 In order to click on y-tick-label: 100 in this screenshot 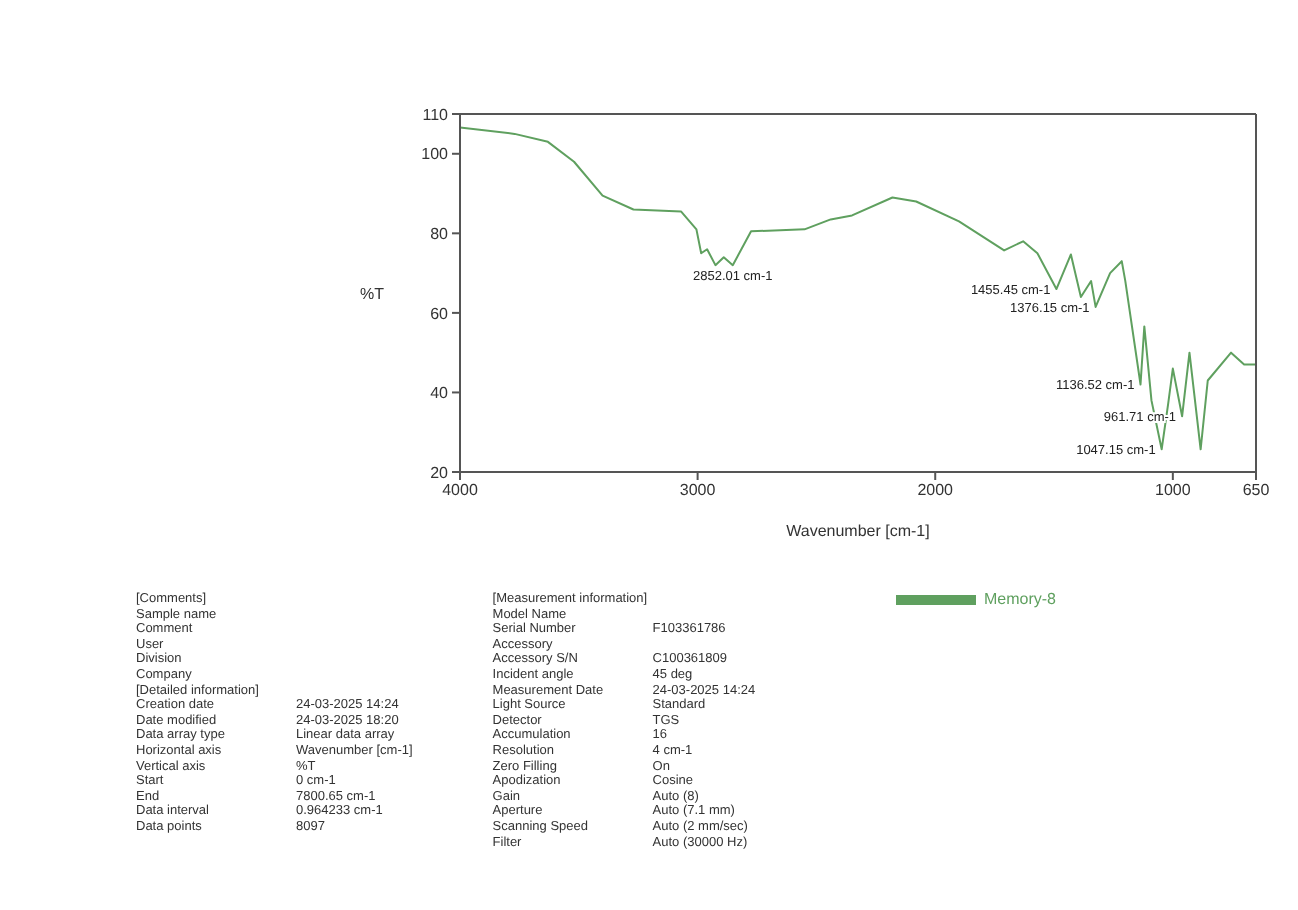, I will do `click(435, 154)`.